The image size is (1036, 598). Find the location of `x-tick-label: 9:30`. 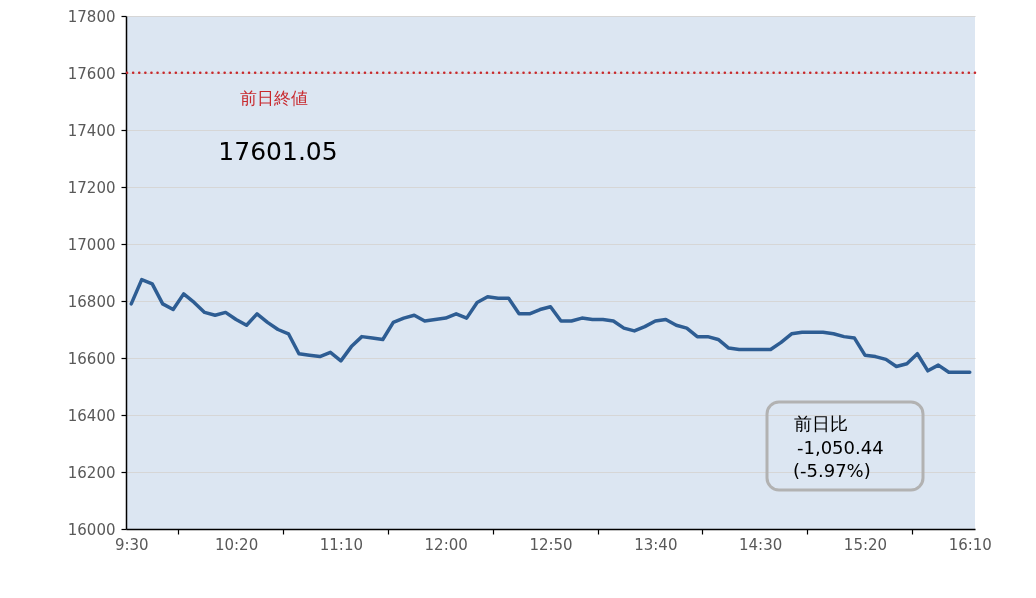

x-tick-label: 9:30 is located at coordinates (131, 544).